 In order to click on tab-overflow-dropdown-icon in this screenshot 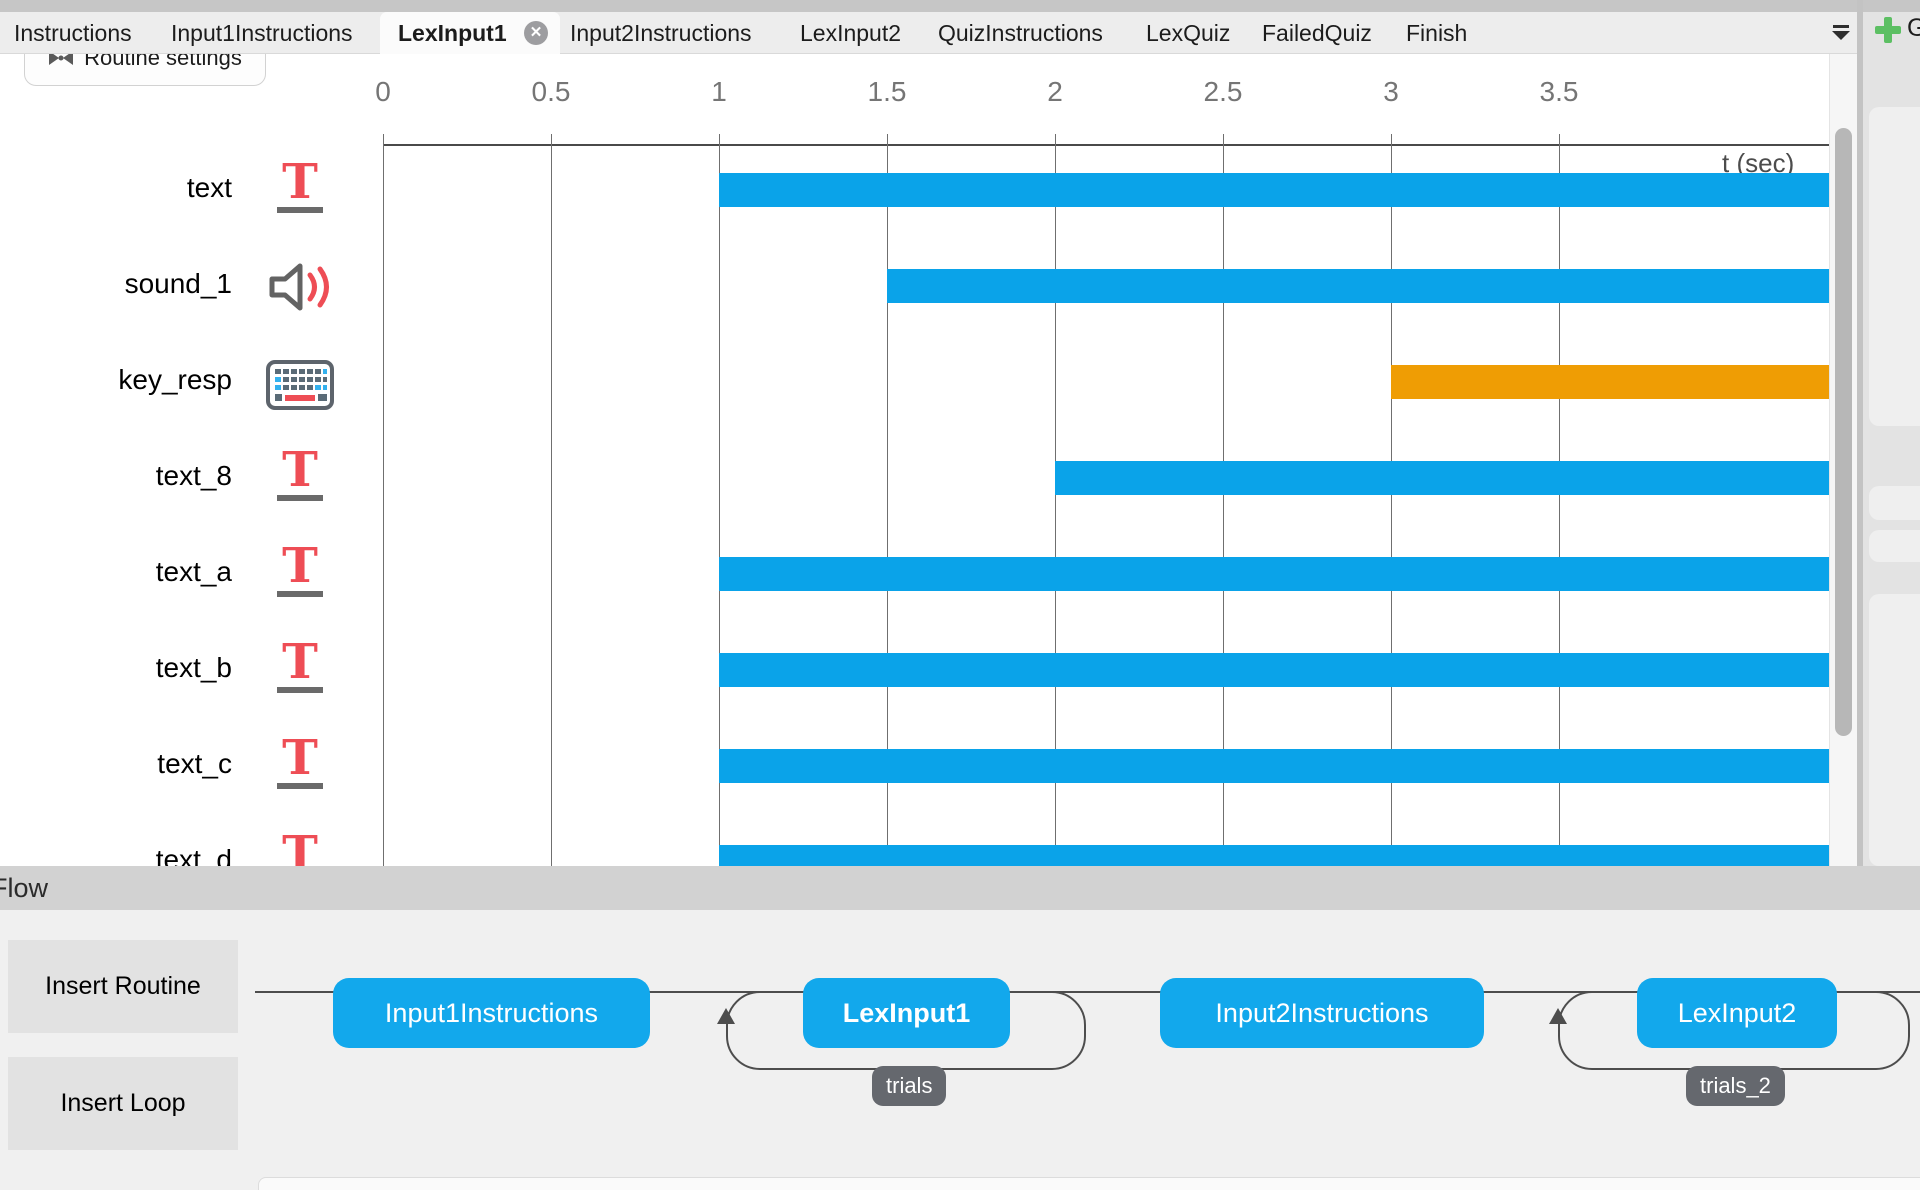, I will do `click(1841, 33)`.